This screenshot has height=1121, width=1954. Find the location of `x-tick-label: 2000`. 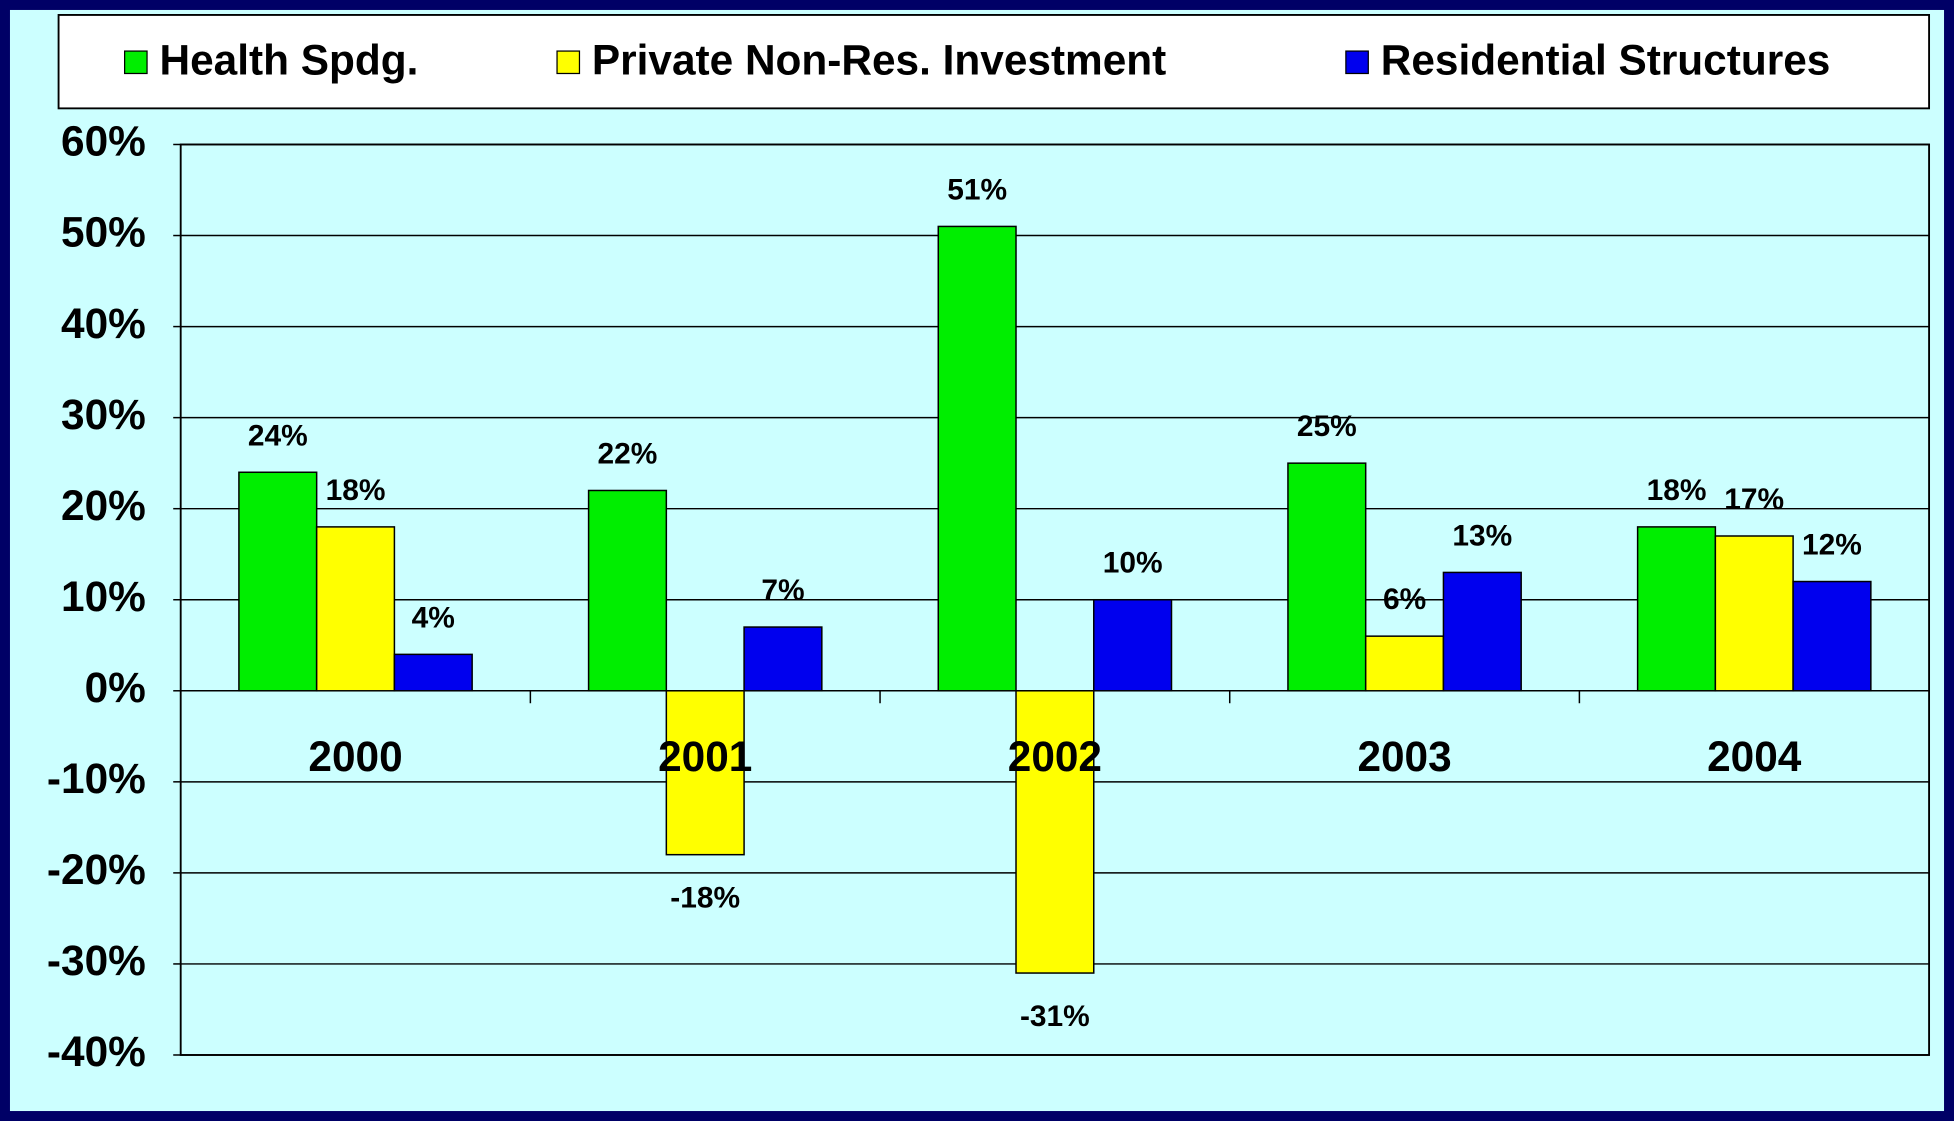

x-tick-label: 2000 is located at coordinates (355, 756).